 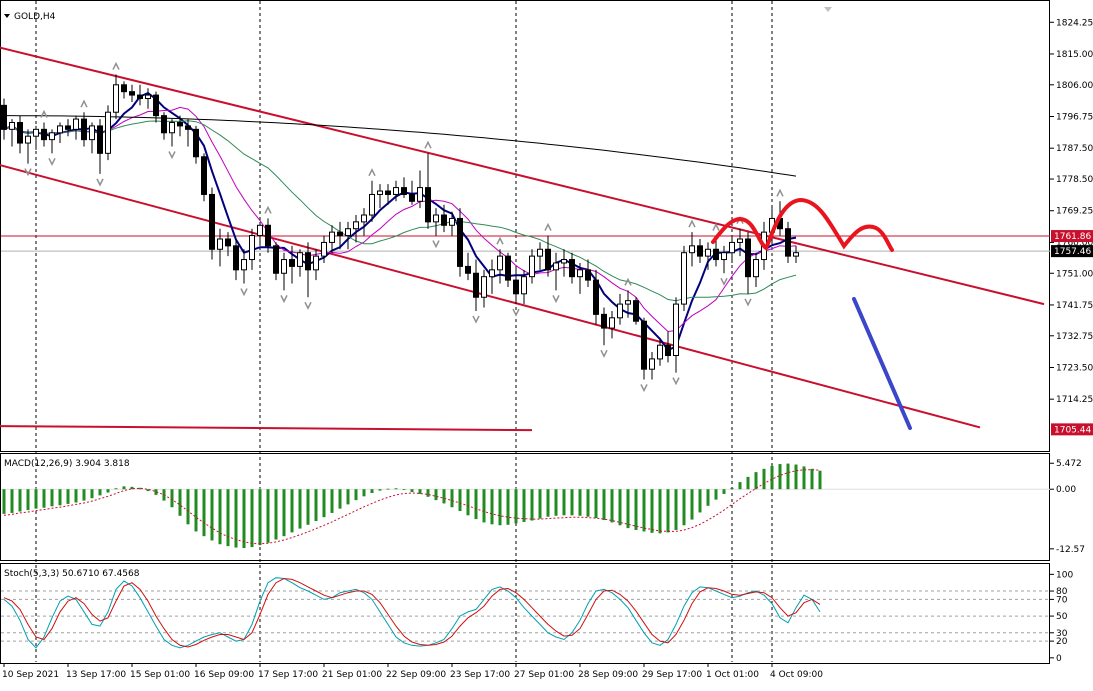 I want to click on price-label-text: 1757.46, so click(x=1072, y=252).